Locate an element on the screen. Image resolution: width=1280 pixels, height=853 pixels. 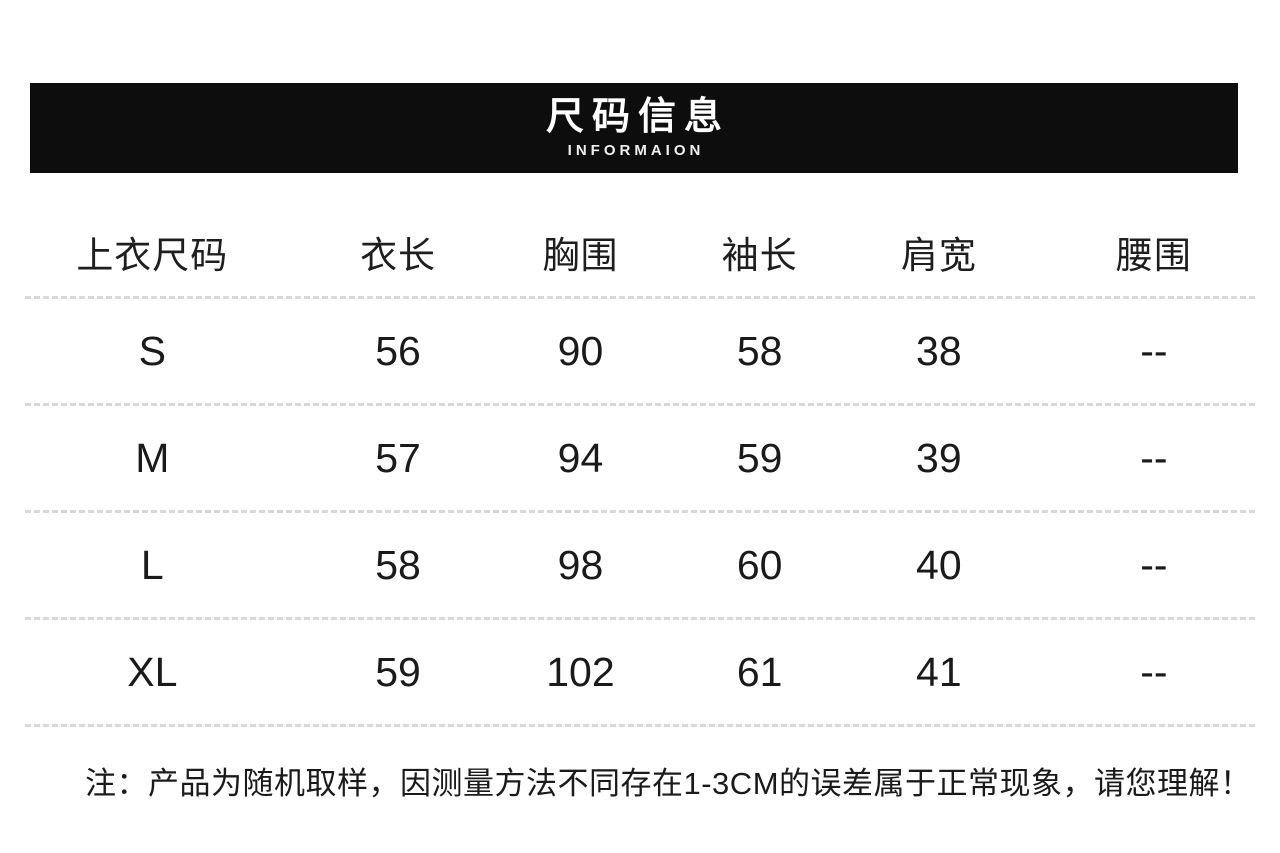
table-row-m: M 57 94 59 39 -- is located at coordinates (640, 458).